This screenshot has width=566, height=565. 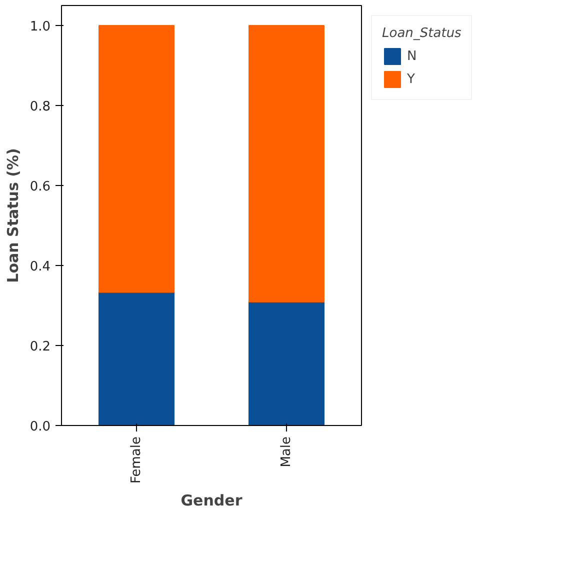 What do you see at coordinates (412, 56) in the screenshot?
I see `legend-label: N` at bounding box center [412, 56].